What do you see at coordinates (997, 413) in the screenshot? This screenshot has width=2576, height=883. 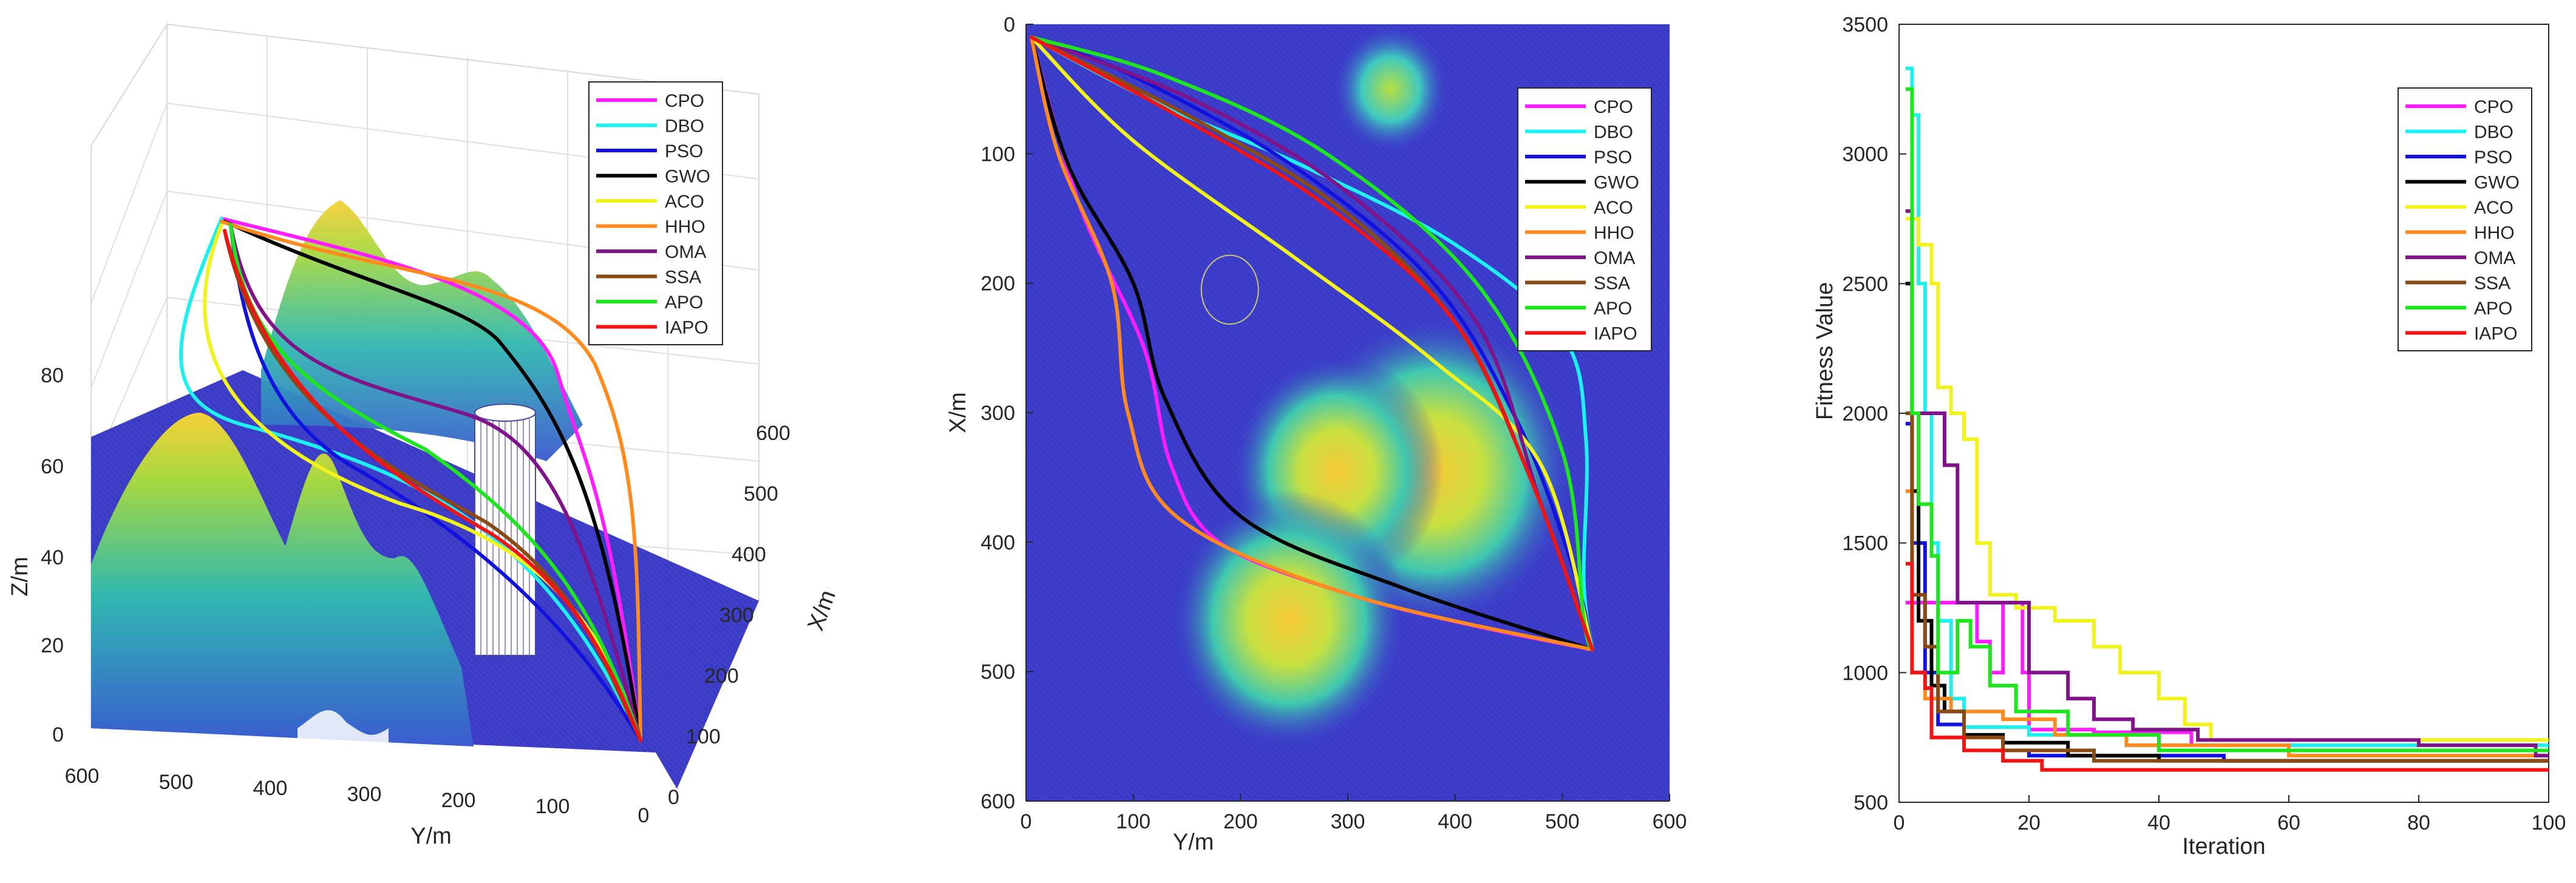 I see `y-tick-label: 300` at bounding box center [997, 413].